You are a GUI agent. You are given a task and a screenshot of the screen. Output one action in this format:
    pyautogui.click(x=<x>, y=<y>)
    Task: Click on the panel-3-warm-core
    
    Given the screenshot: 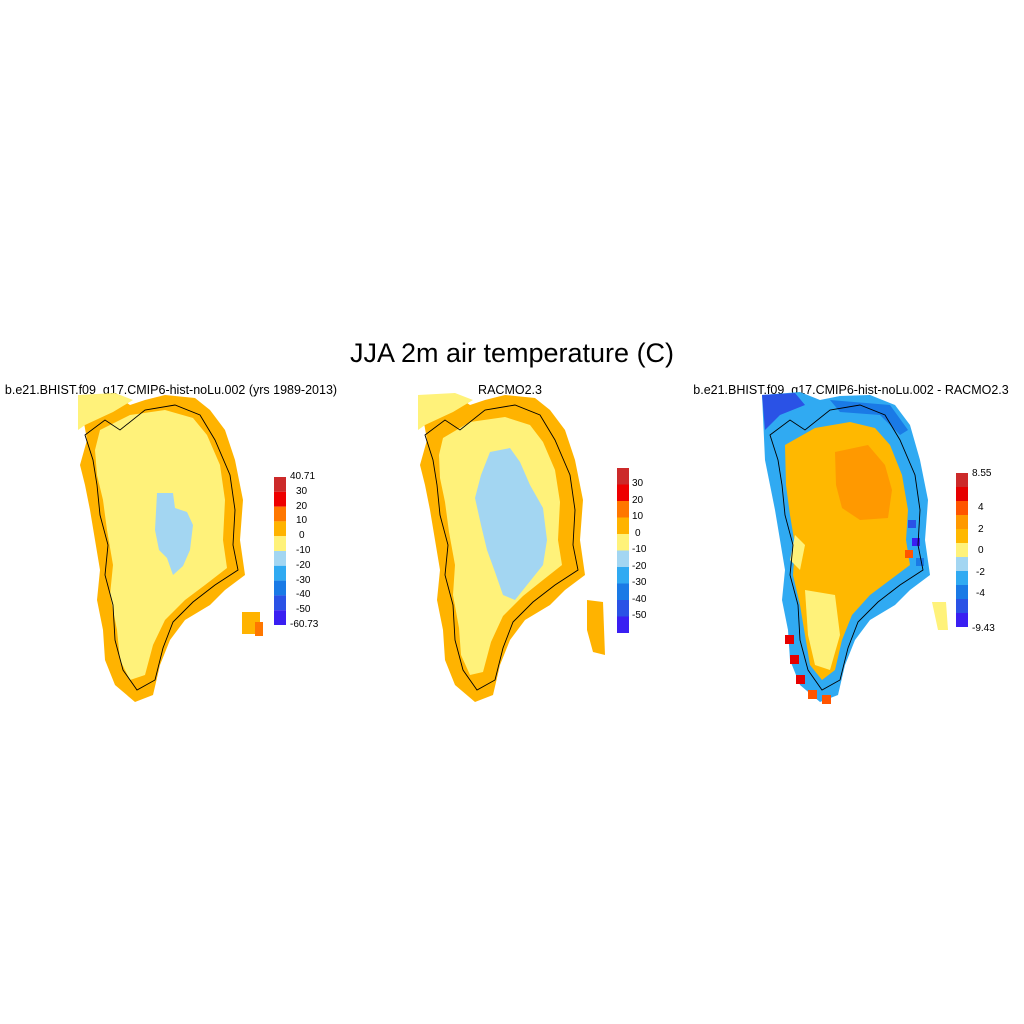 What is the action you would take?
    pyautogui.click(x=863, y=482)
    